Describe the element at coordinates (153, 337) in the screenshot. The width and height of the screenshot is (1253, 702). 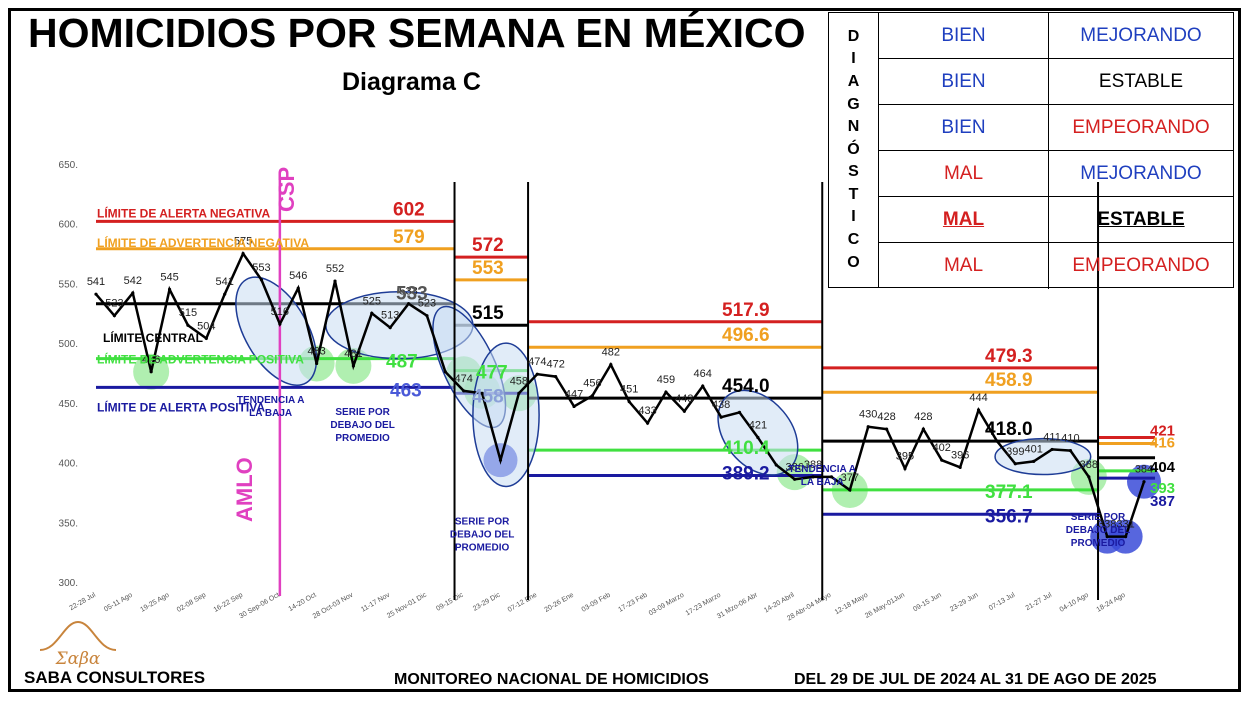
I see `legend-central: LÍMITE CENTRAL` at that location.